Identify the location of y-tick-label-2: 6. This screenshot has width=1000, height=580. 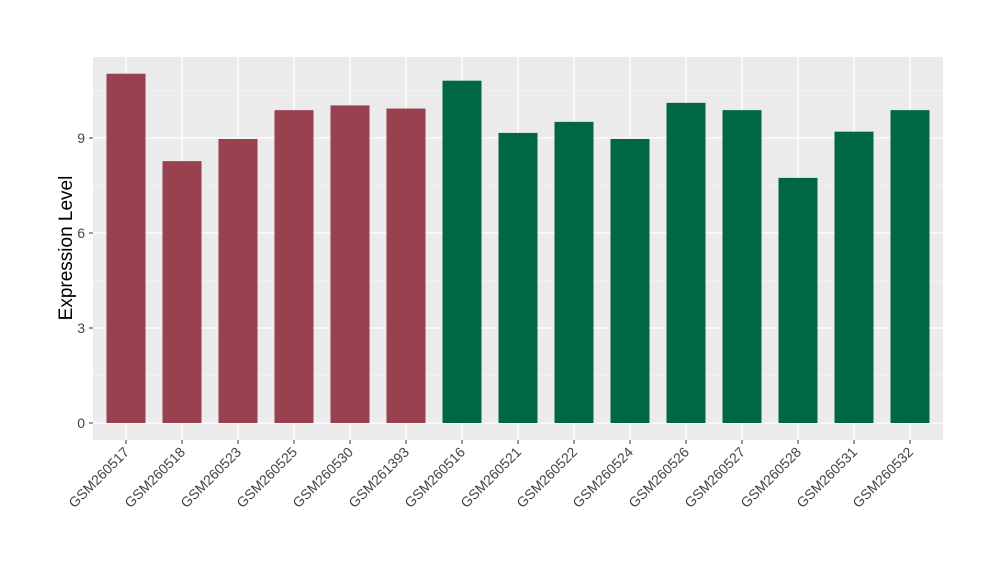
(81, 233).